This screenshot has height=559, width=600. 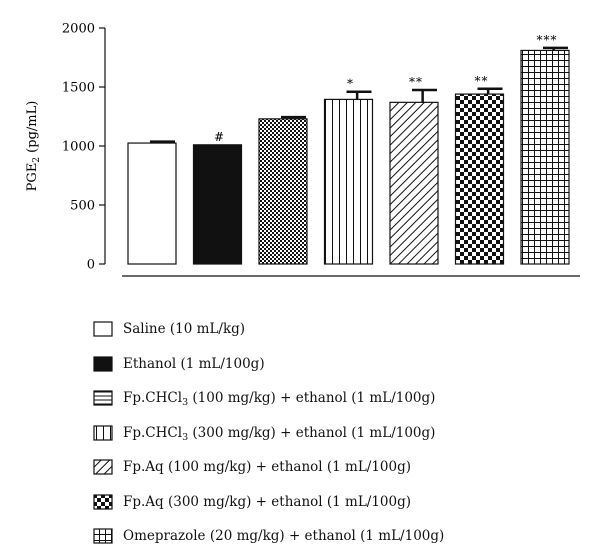 I want to click on bar-group: ***, so click(x=545, y=149).